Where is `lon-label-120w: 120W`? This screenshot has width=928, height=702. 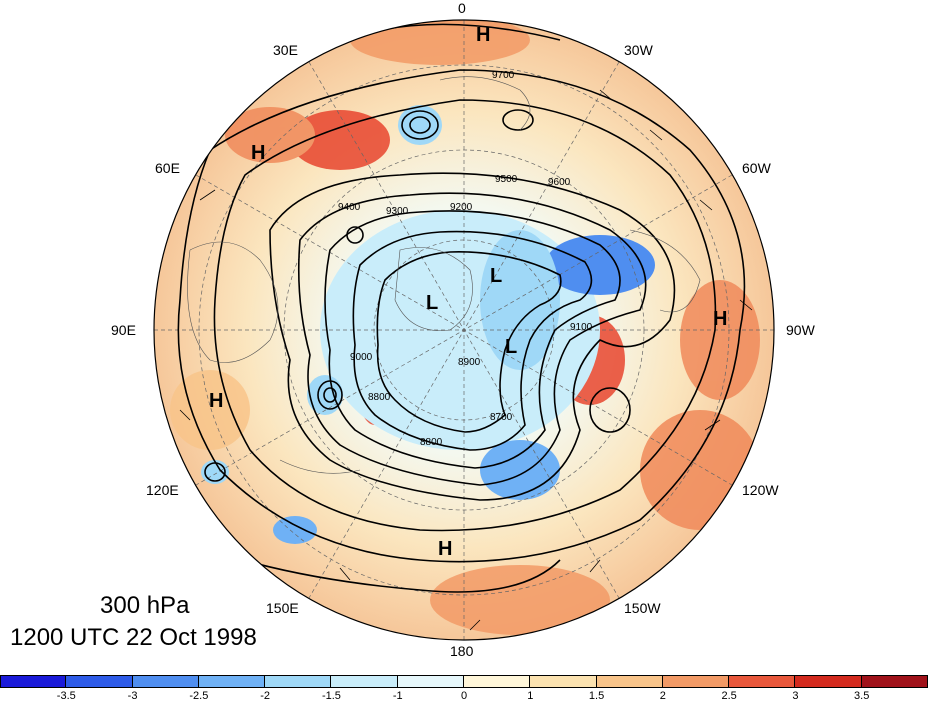
lon-label-120w: 120W is located at coordinates (760, 490).